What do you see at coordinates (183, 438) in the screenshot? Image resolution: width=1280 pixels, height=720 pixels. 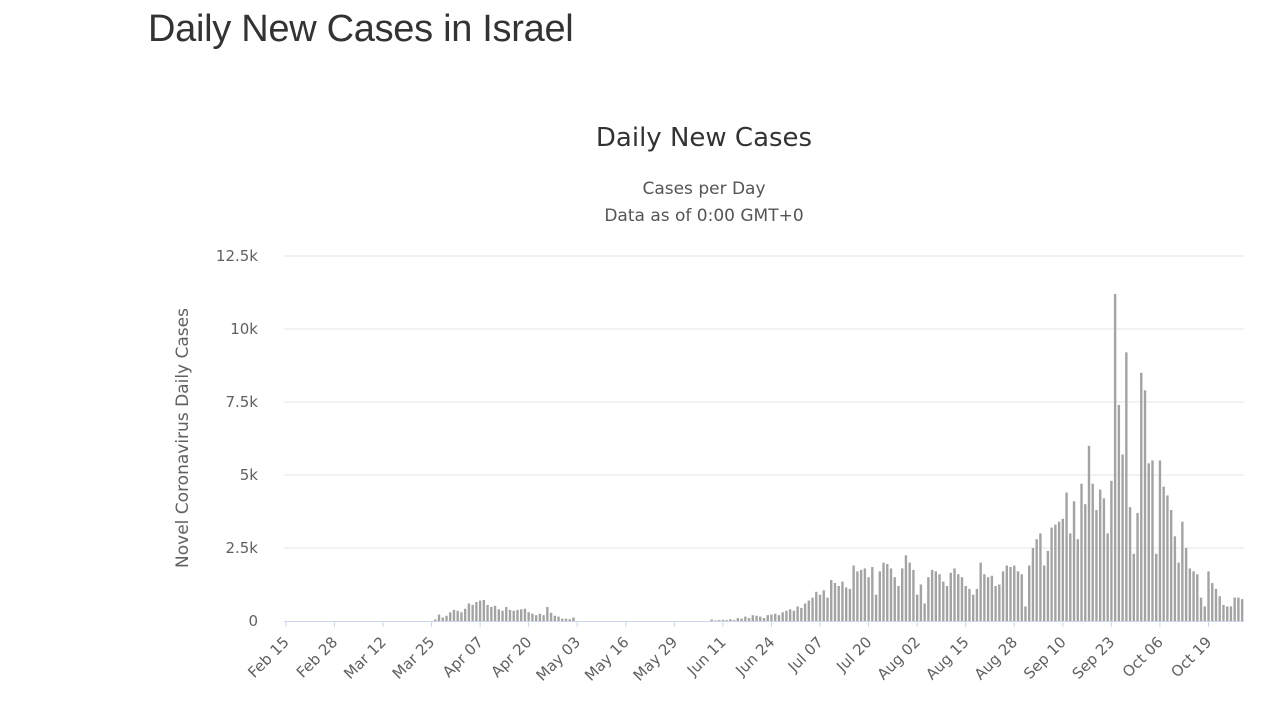 I see `y-axis-title: Novel Coronavirus Daily Cases` at bounding box center [183, 438].